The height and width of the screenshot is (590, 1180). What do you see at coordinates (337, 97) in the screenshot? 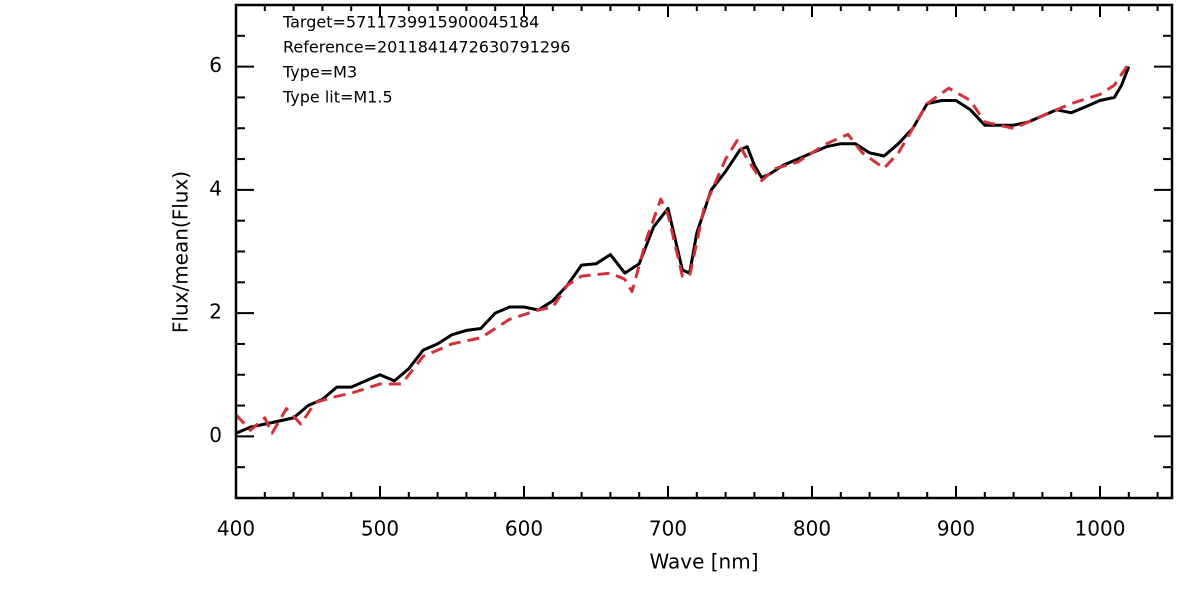
I see `annotation: Type lit=M1.5` at bounding box center [337, 97].